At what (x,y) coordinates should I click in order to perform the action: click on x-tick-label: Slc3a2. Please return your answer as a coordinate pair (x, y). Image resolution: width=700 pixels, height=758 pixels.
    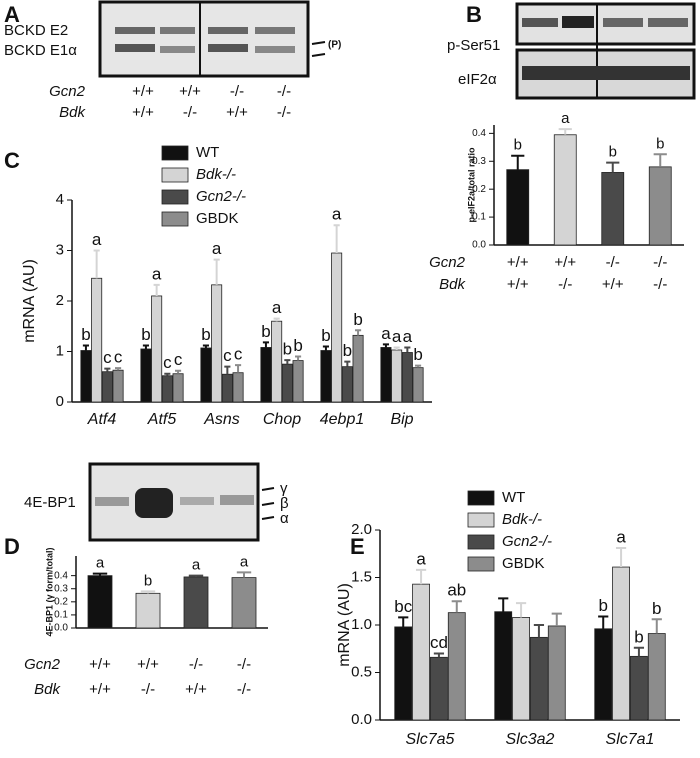
    Looking at the image, I should click on (530, 739).